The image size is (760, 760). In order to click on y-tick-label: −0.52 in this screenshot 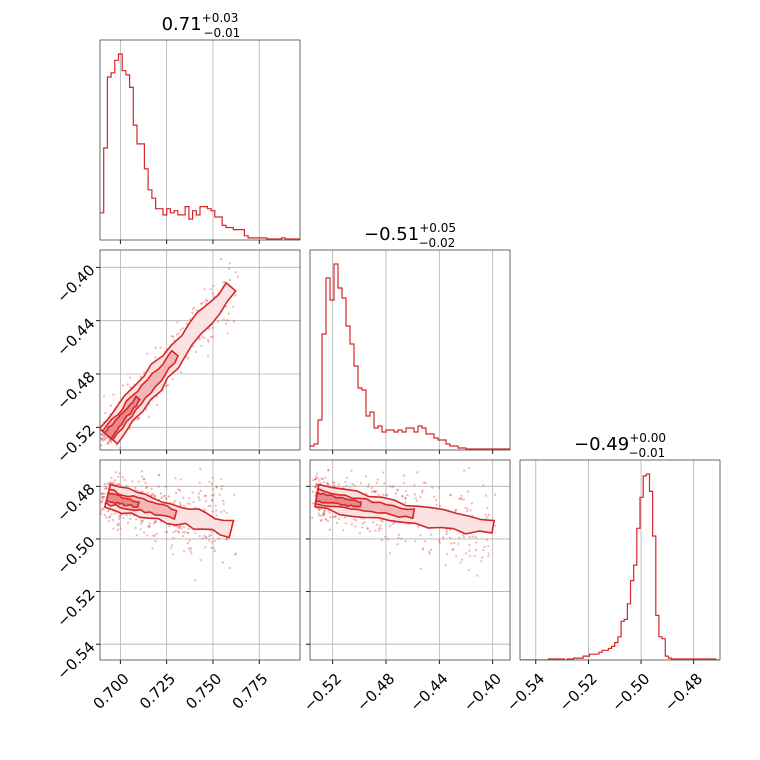, I will do `click(75, 607)`.